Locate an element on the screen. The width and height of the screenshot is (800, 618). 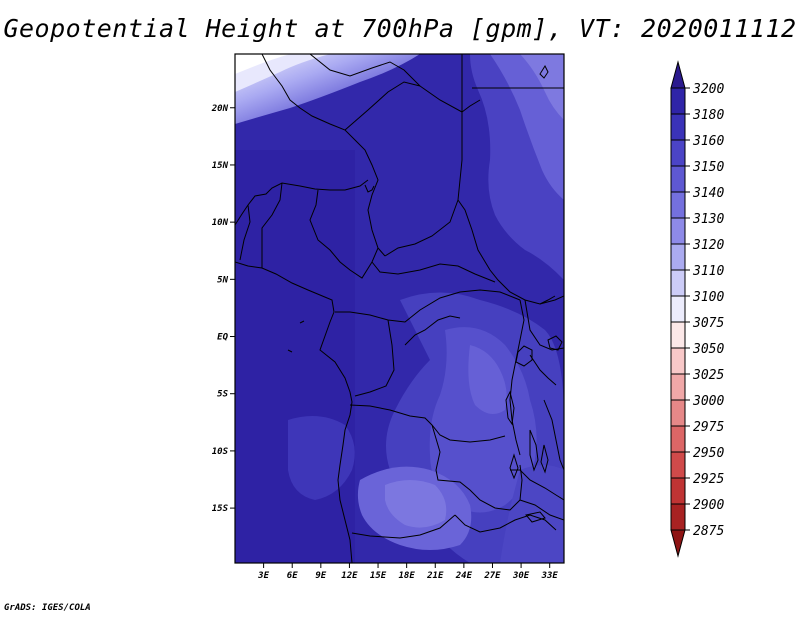
colorbar-label: 3180 is located at coordinates (708, 115).